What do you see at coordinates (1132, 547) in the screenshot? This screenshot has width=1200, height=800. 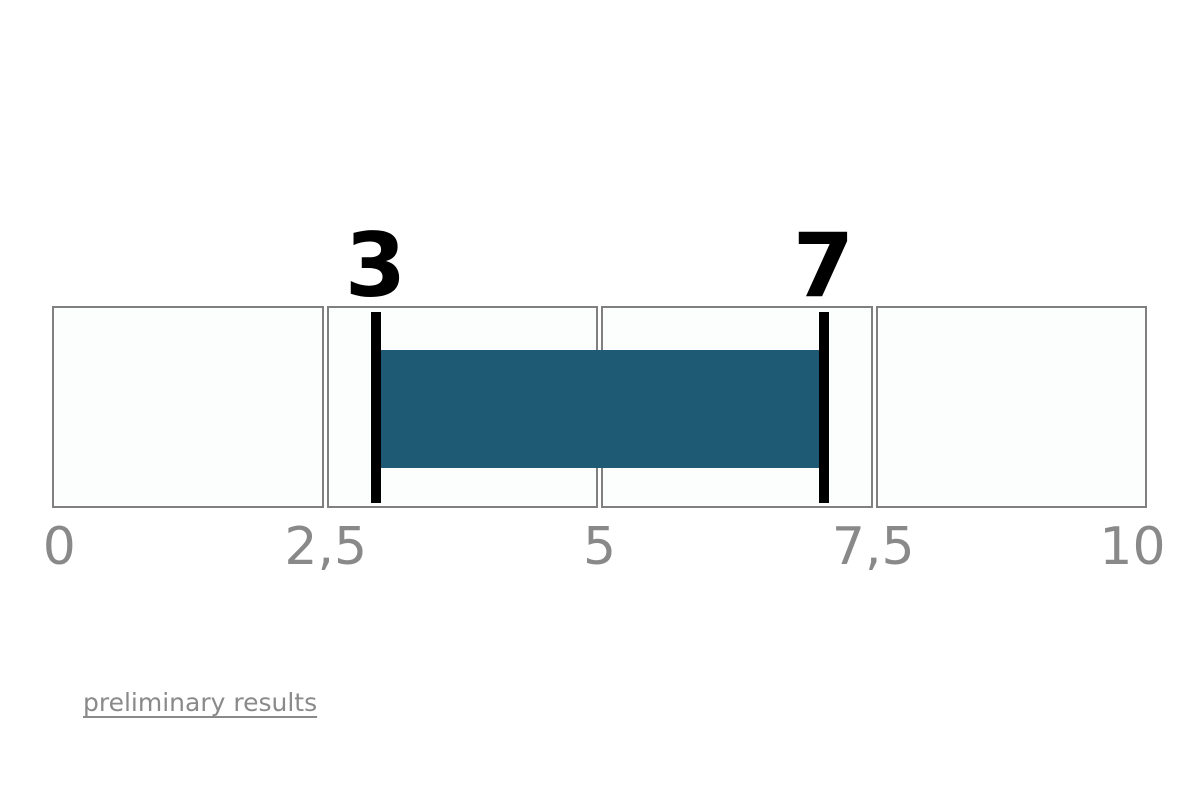 I see `axis-tick-label-10: 10` at bounding box center [1132, 547].